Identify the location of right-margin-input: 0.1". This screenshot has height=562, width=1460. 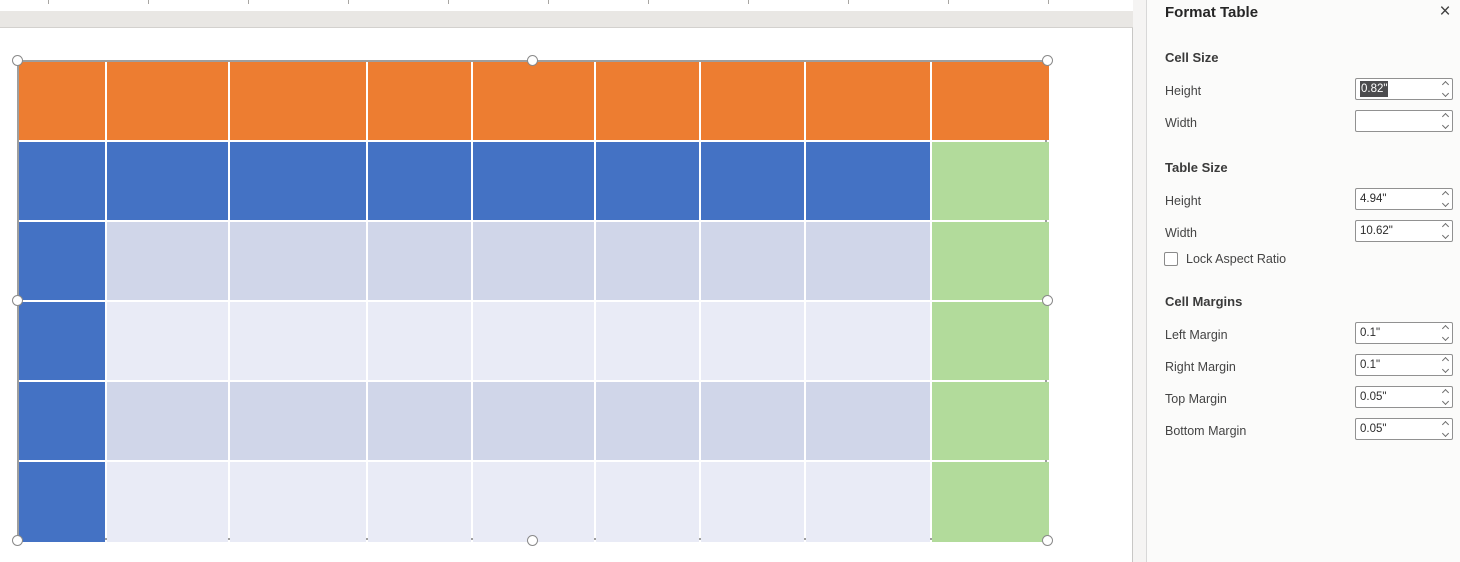
(1404, 365).